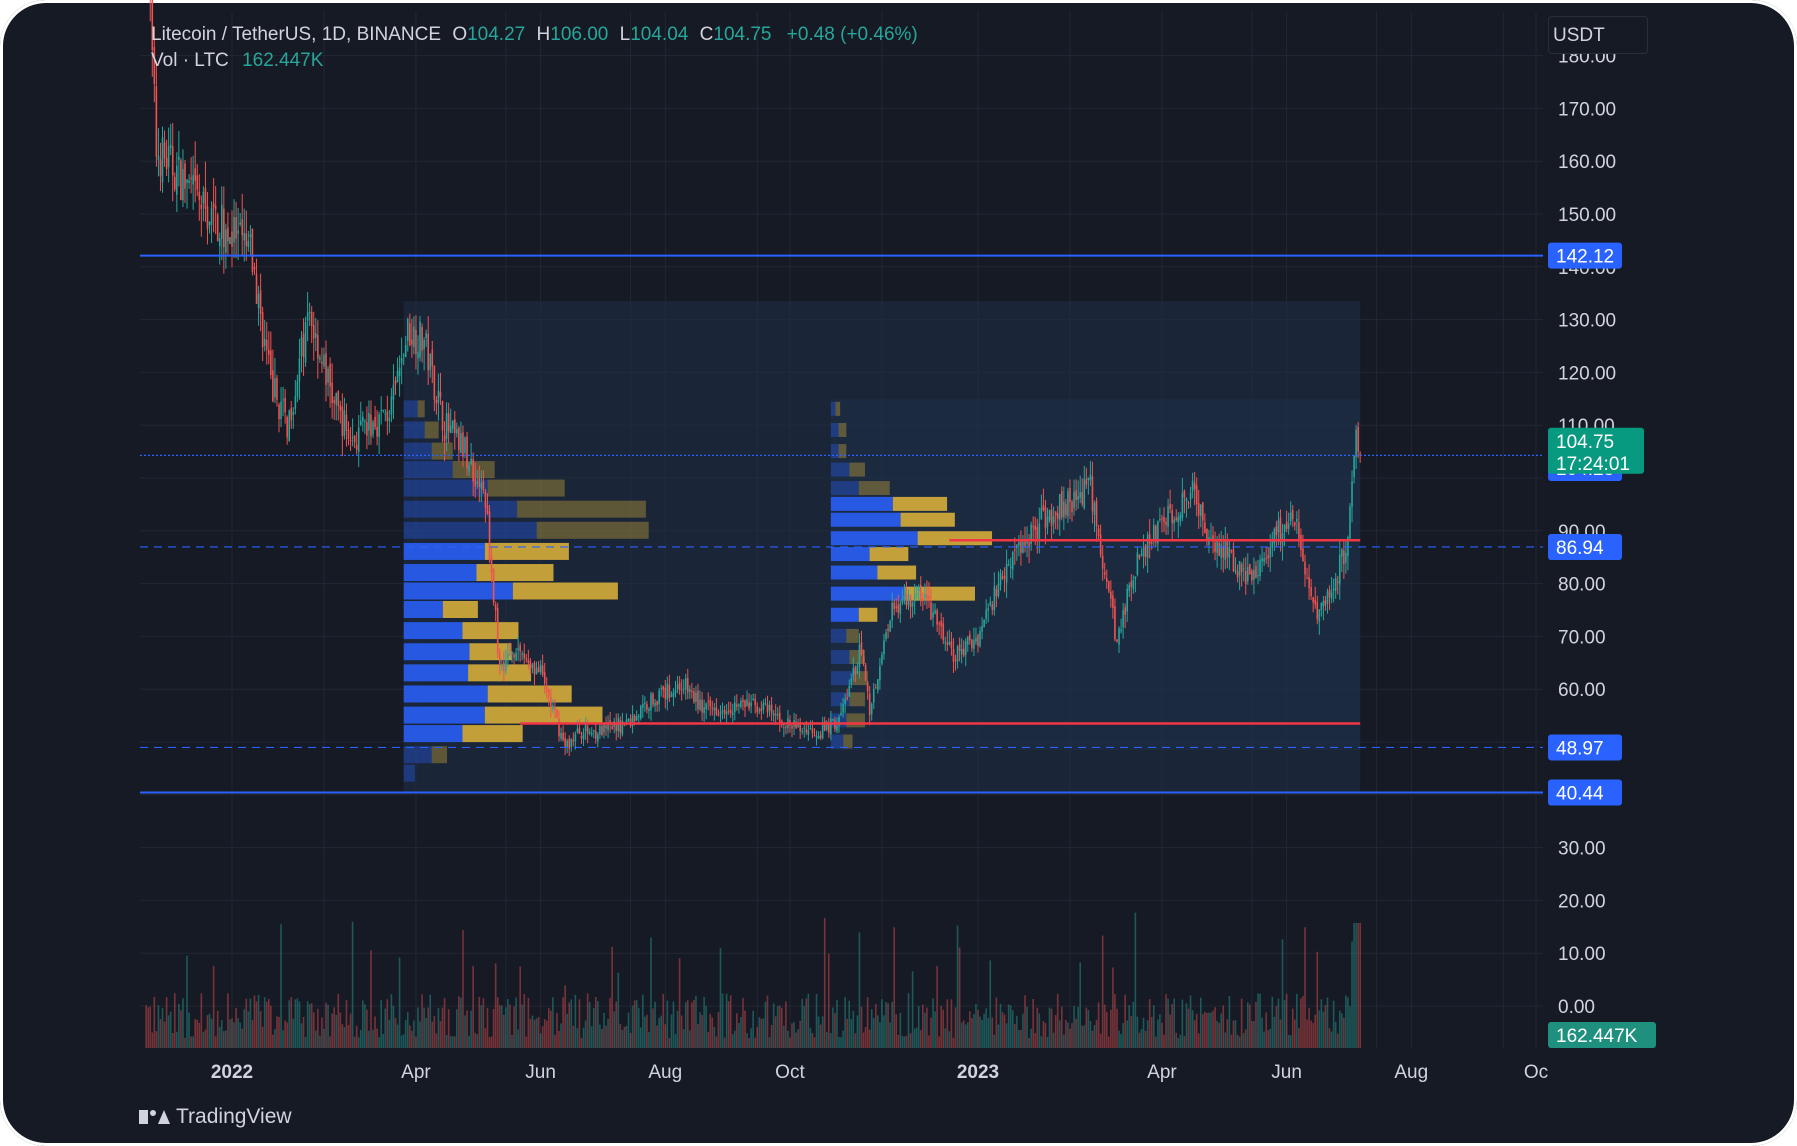  Describe the element at coordinates (296, 34) in the screenshot. I see `symbol-title: Litecoin / TetherUS, 1D, BINANCE` at that location.